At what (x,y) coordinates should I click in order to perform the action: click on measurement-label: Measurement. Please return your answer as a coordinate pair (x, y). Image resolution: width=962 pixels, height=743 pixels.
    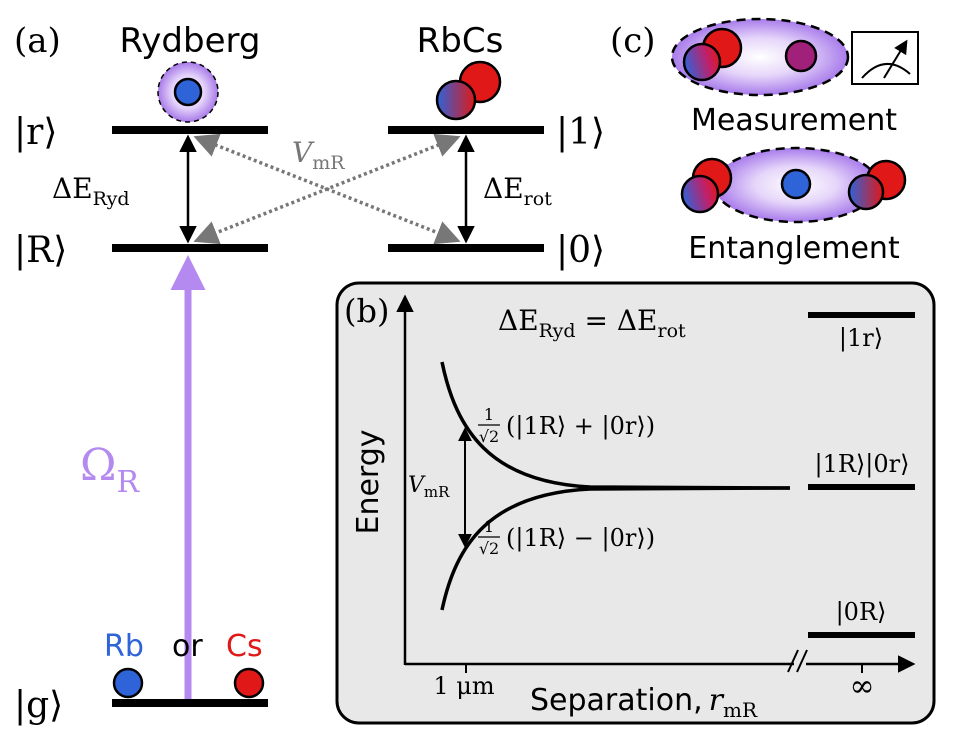
    Looking at the image, I should click on (794, 120).